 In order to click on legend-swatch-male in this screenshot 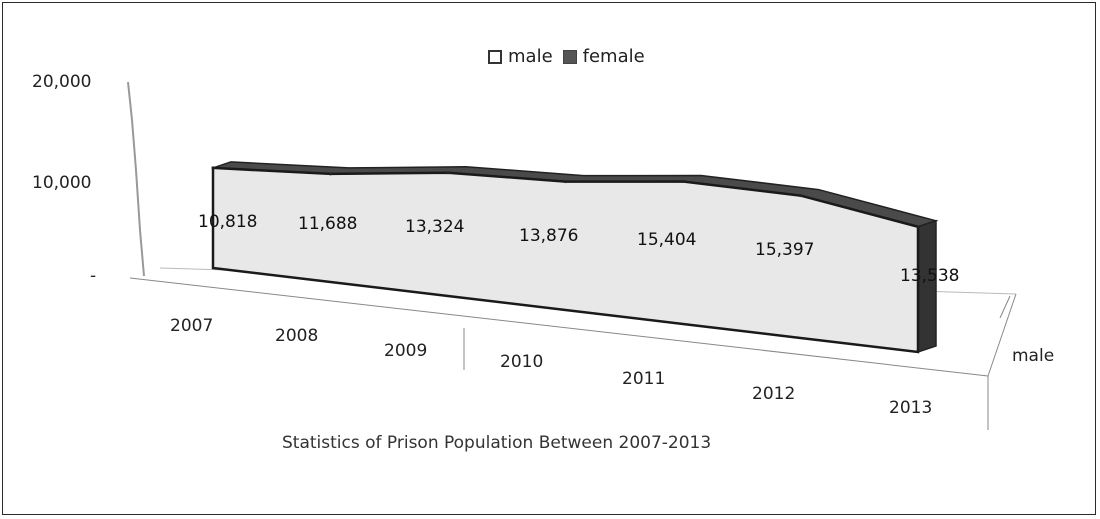, I will do `click(495, 56)`.